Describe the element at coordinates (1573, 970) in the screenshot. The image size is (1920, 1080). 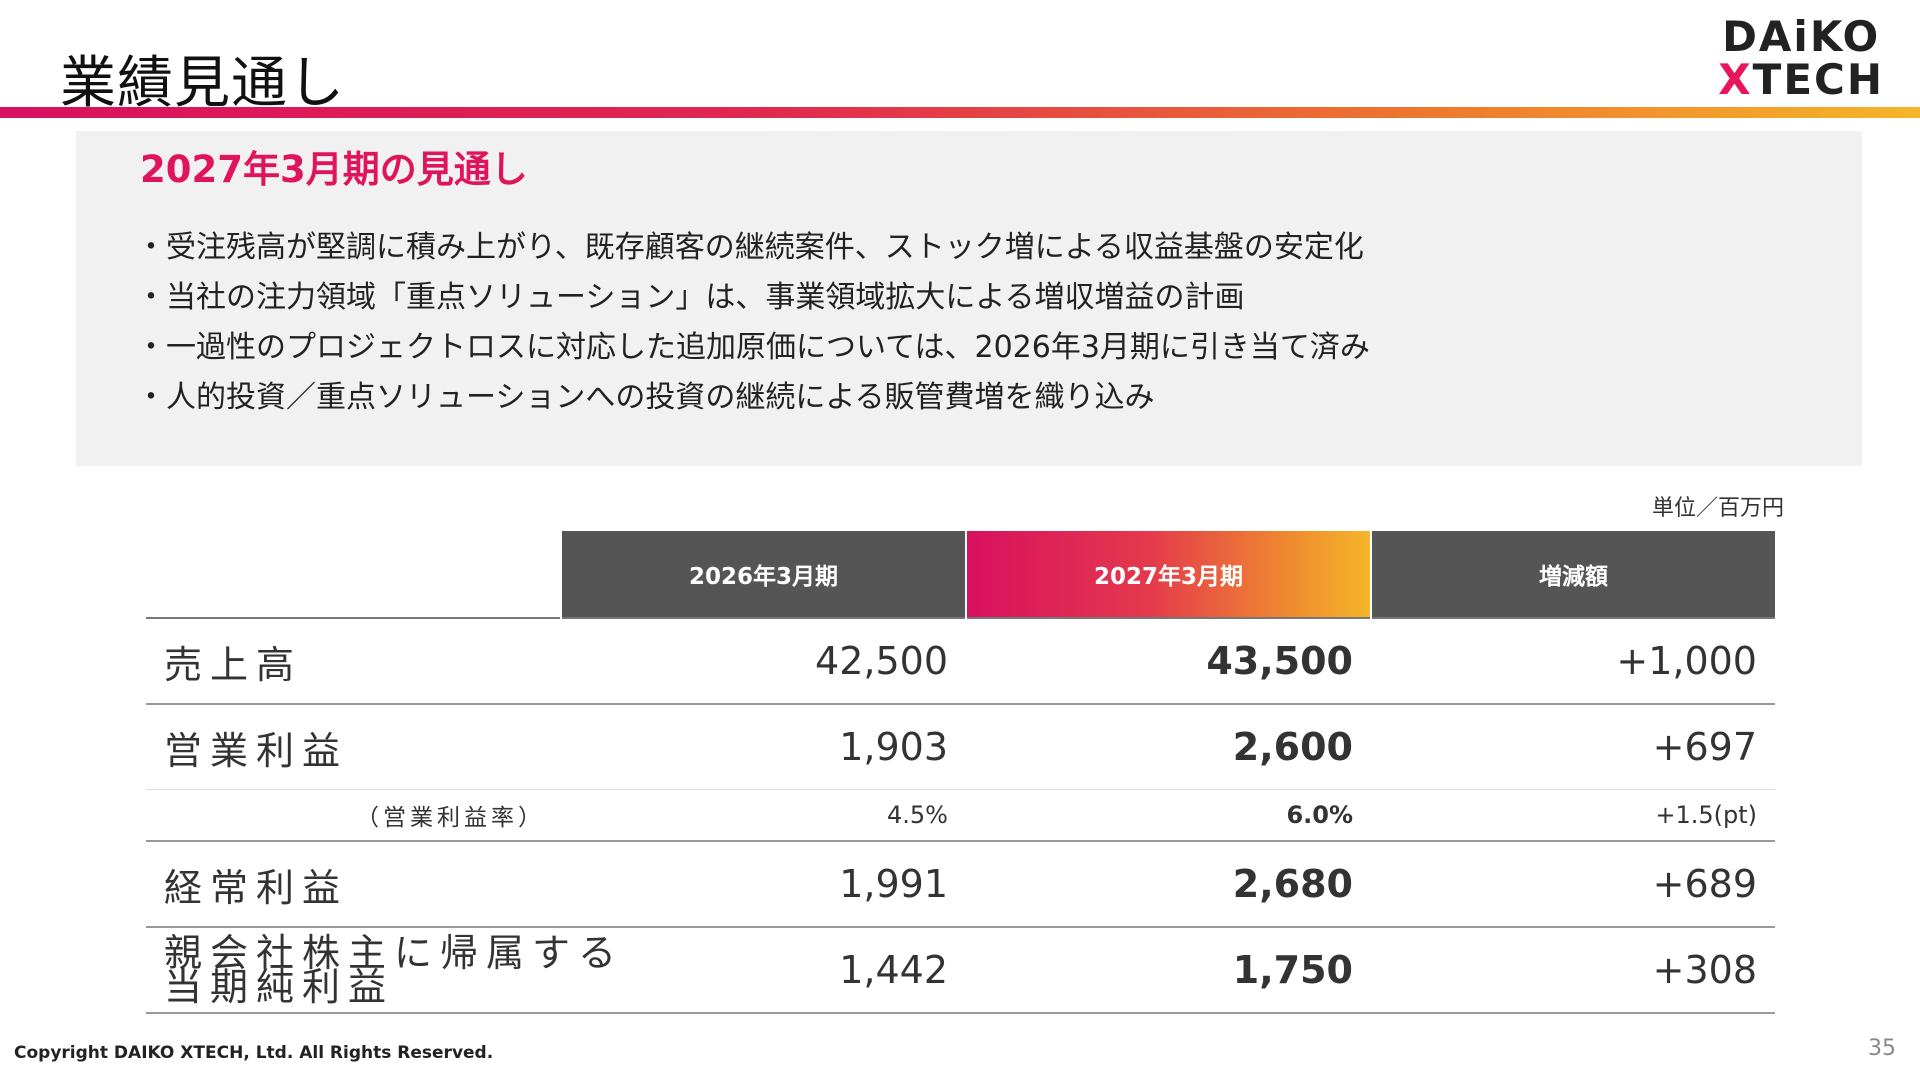
I see `cell-diff: +308` at that location.